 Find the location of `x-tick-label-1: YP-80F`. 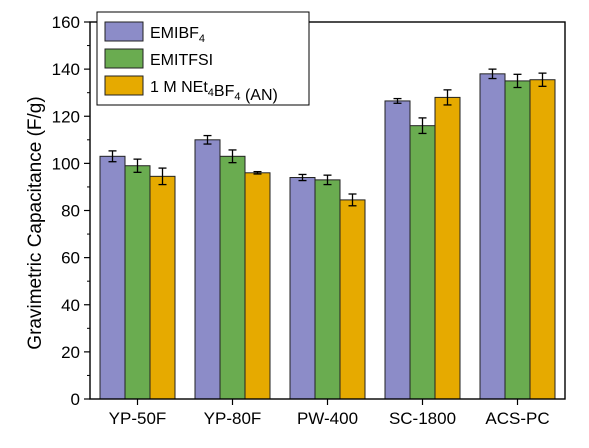

x-tick-label-1: YP-80F is located at coordinates (233, 418).